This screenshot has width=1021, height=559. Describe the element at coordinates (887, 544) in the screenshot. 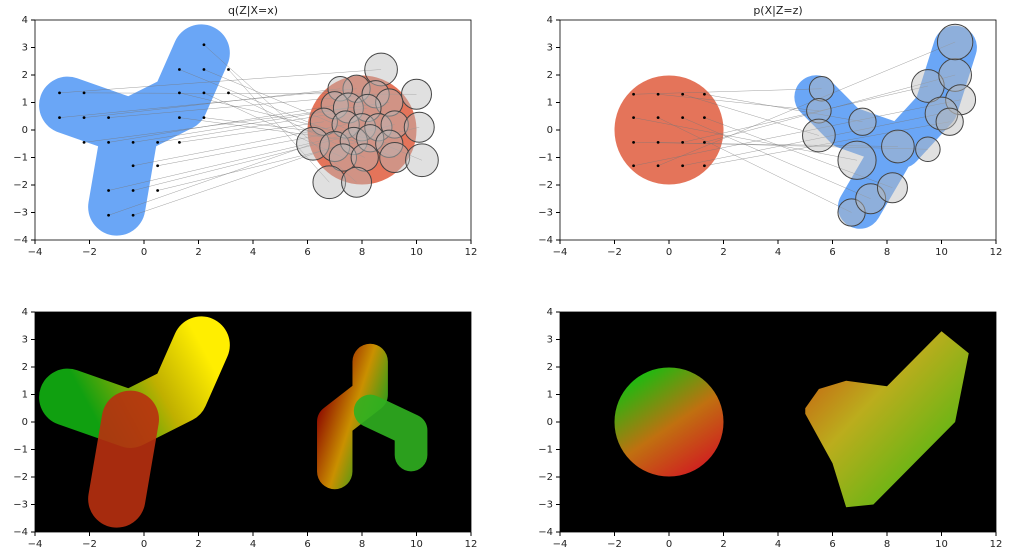

I see `x-tick-label: 8` at that location.